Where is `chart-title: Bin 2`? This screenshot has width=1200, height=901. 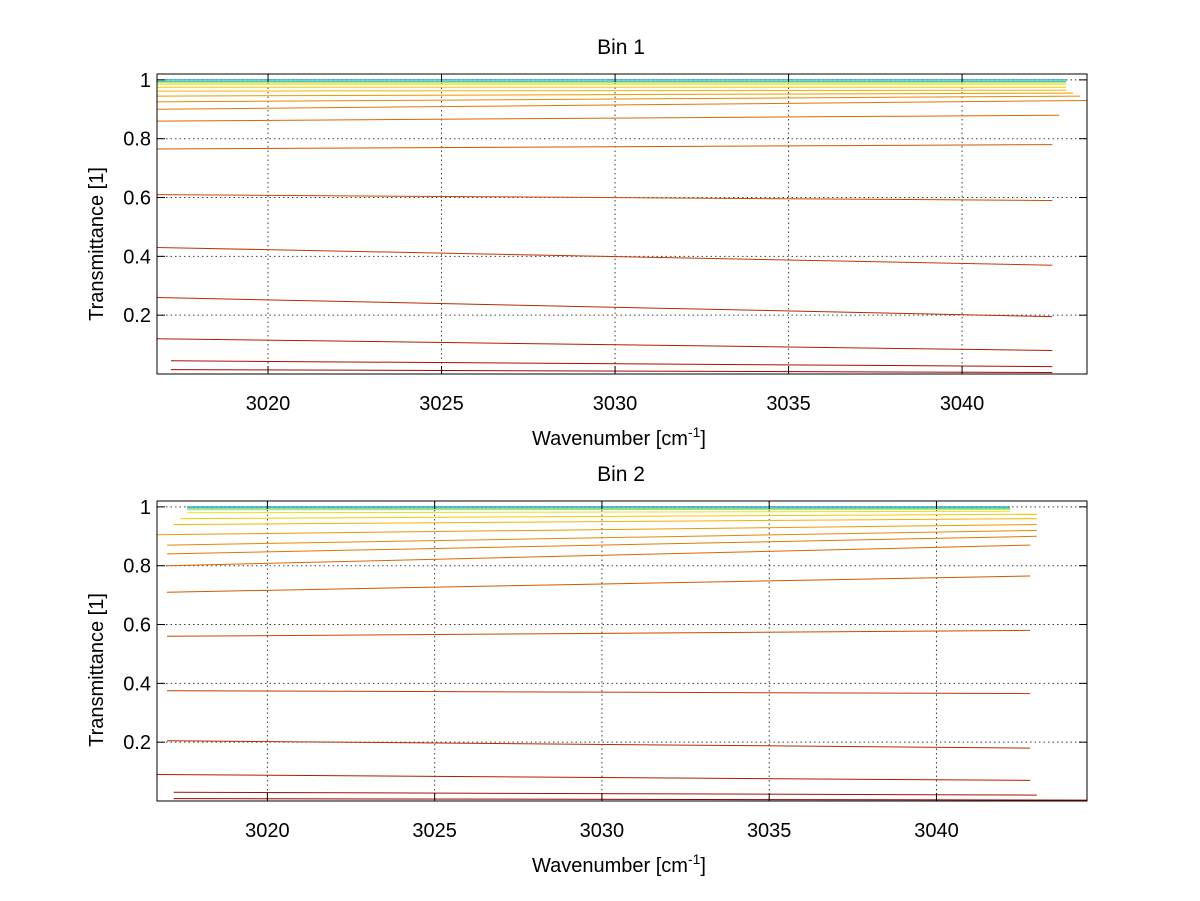 chart-title: Bin 2 is located at coordinates (621, 474).